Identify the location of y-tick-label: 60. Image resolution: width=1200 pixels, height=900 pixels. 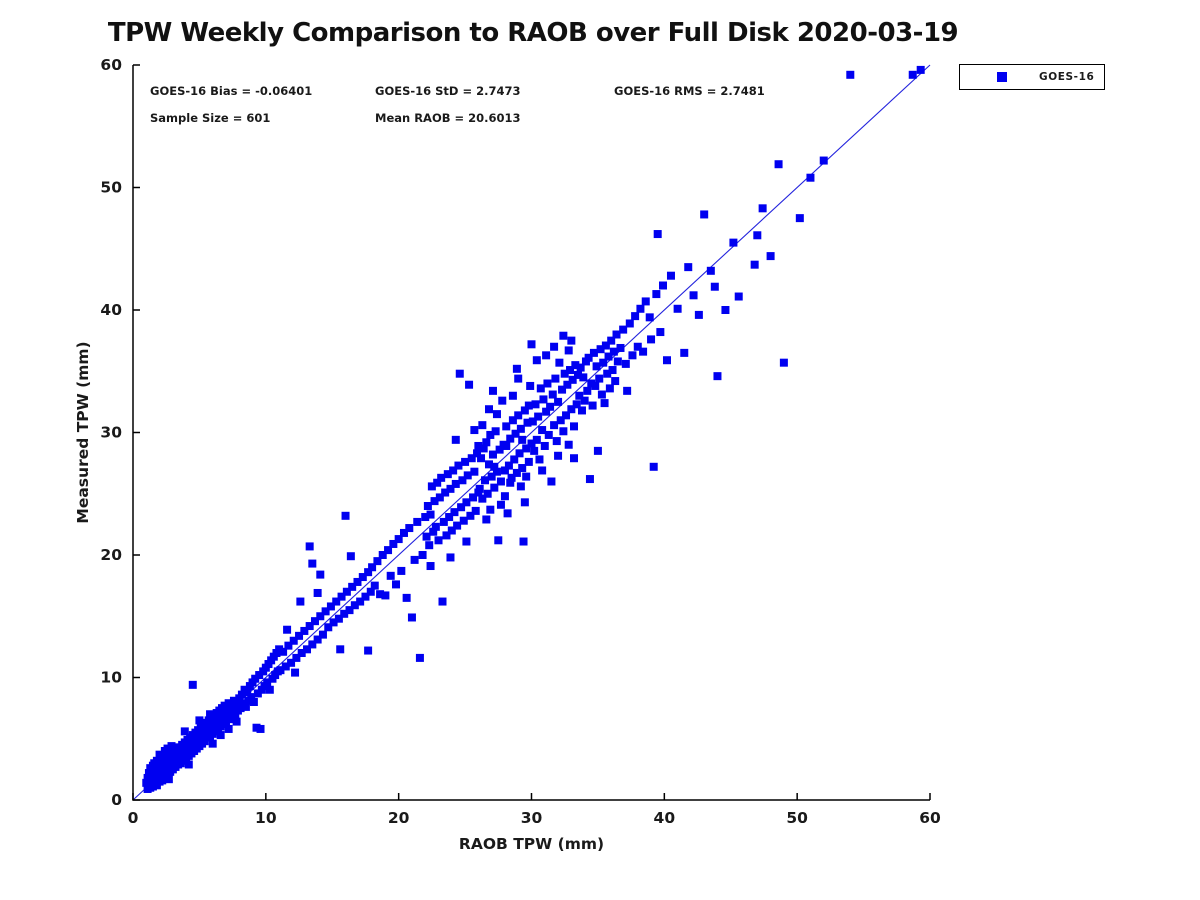
(111, 65).